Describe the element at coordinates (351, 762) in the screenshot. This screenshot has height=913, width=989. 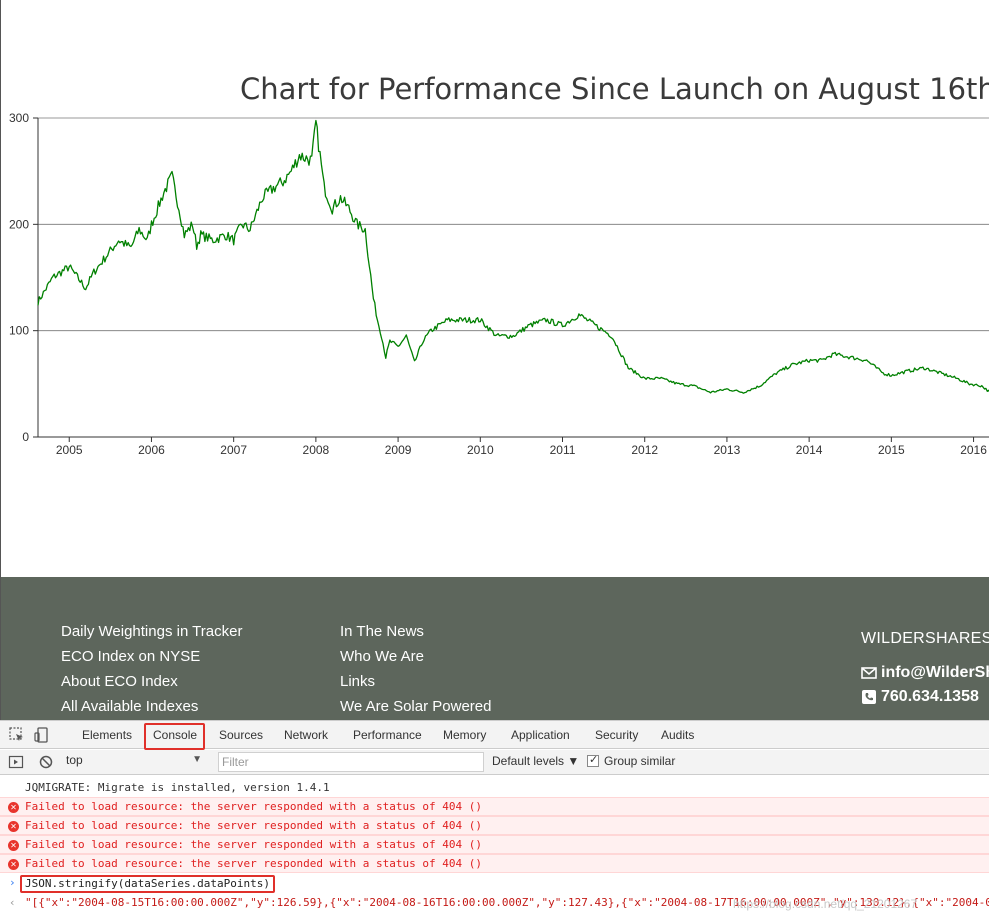
I see `console-filter-input` at that location.